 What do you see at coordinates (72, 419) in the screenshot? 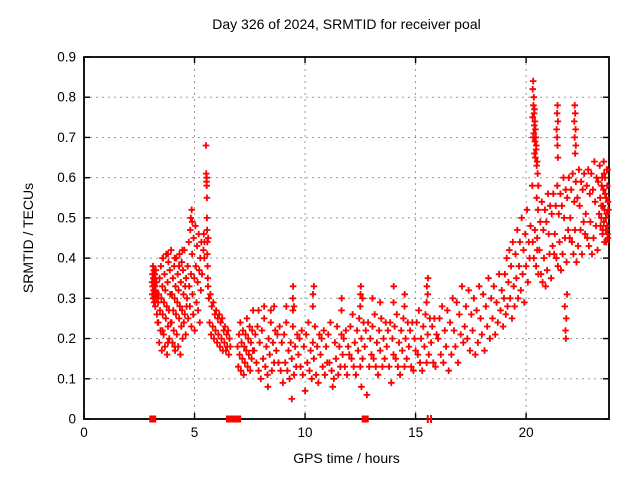
I see `y-tick-label: 0` at bounding box center [72, 419].